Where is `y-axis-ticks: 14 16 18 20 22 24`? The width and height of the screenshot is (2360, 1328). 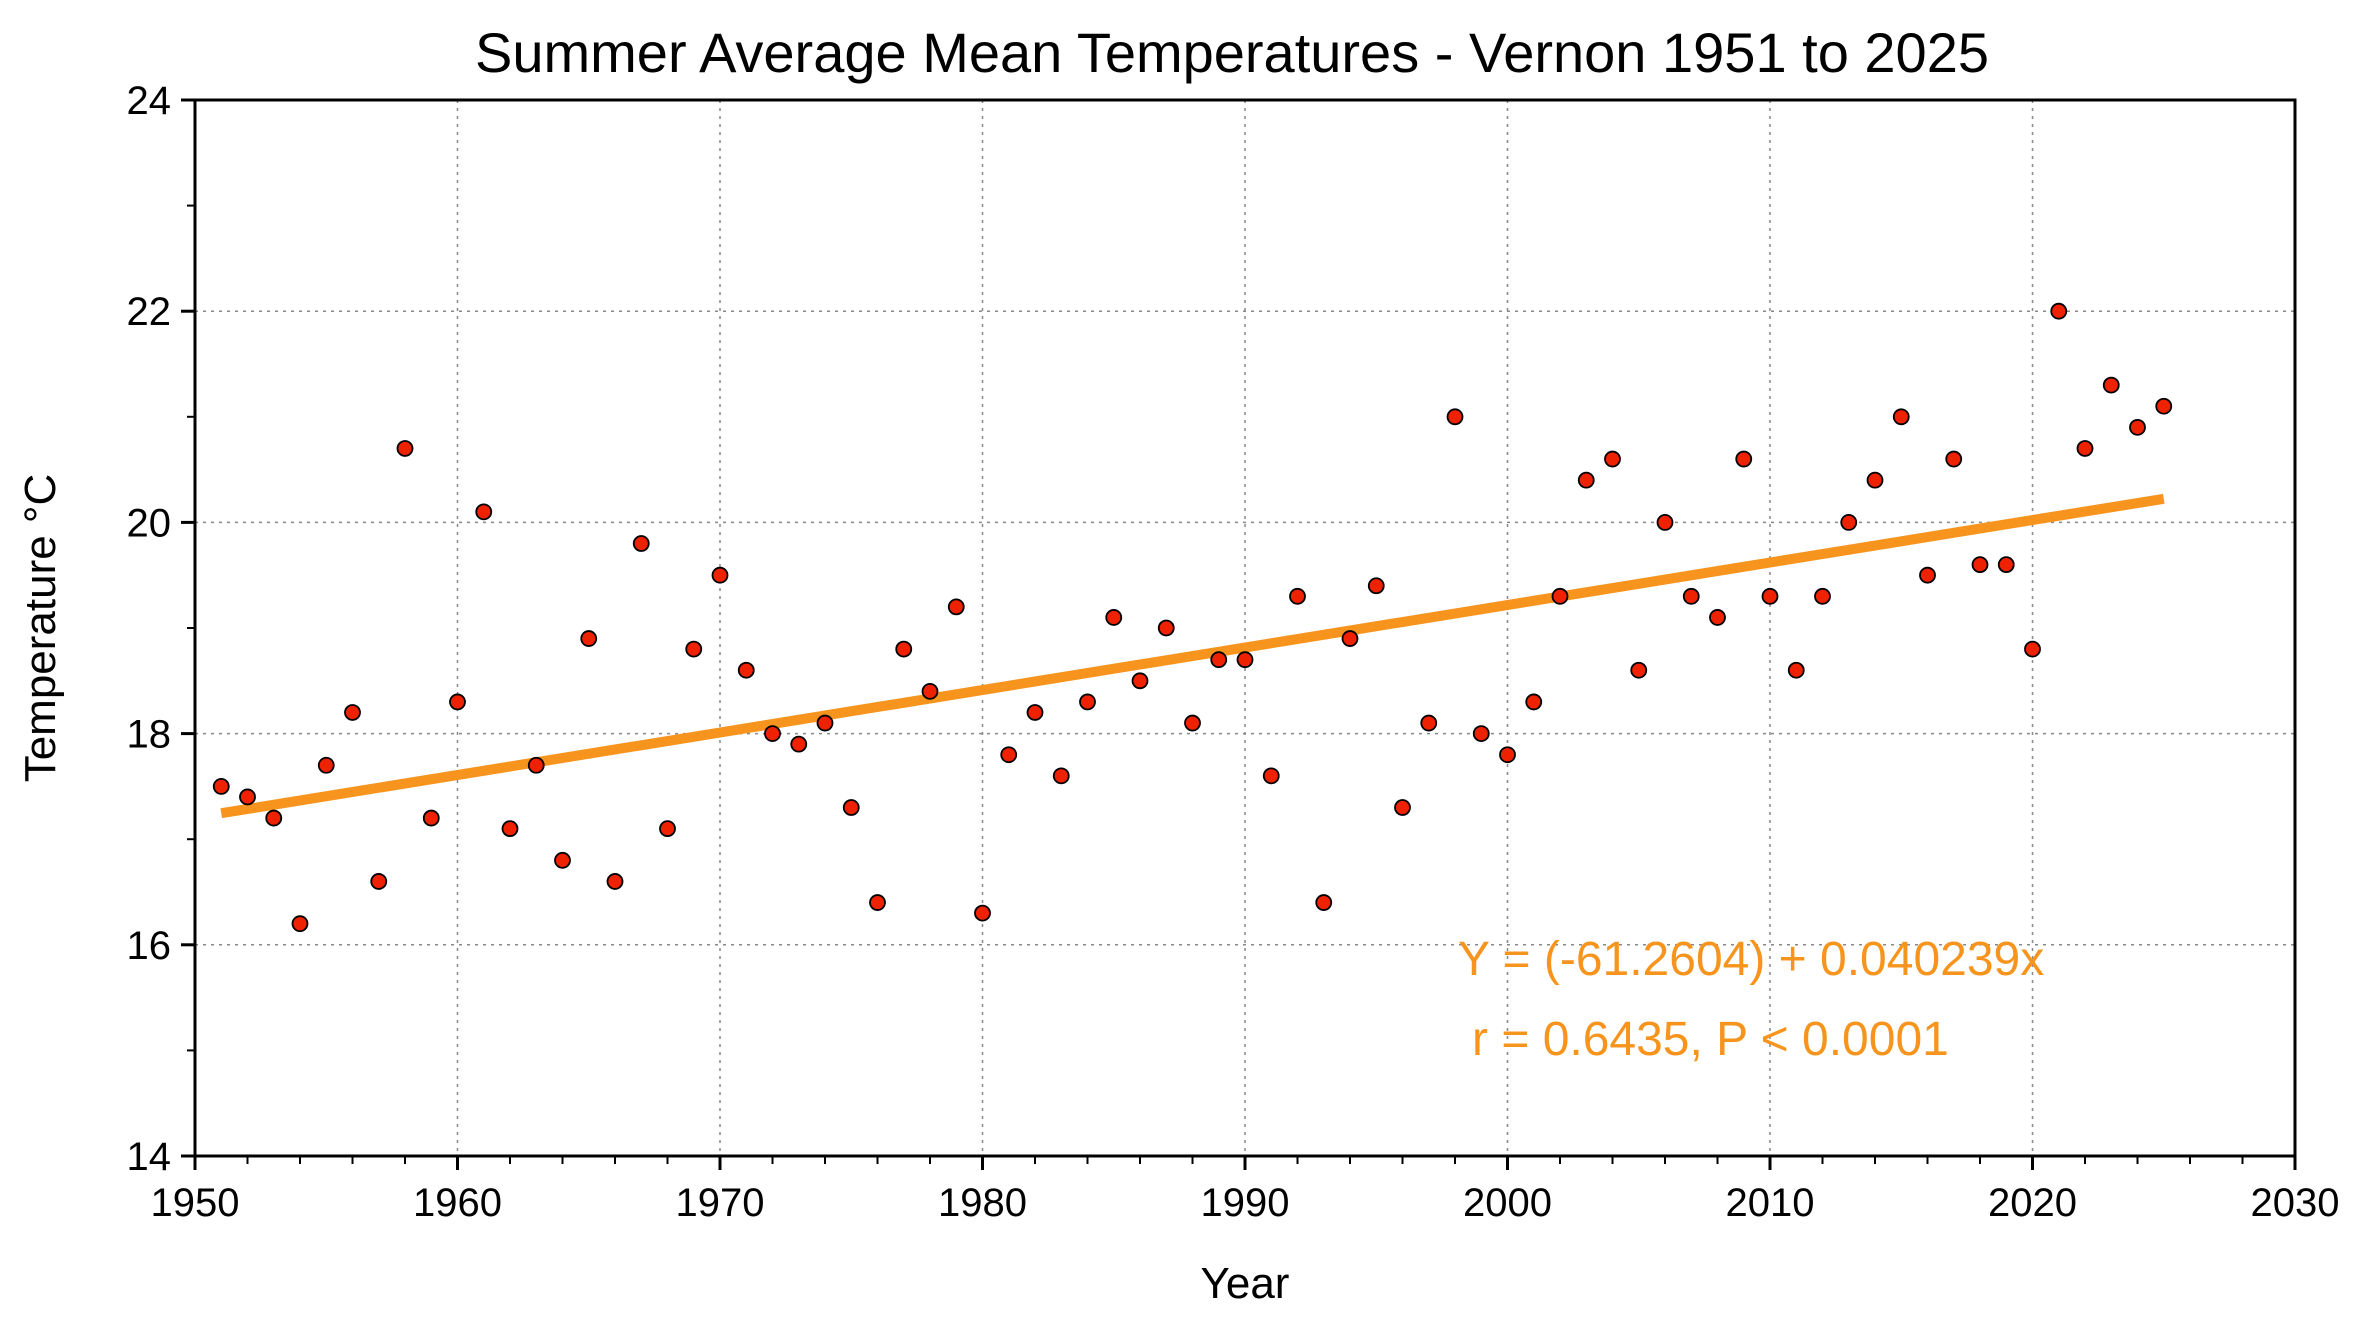 y-axis-ticks: 14 16 18 20 22 24 is located at coordinates (161, 629).